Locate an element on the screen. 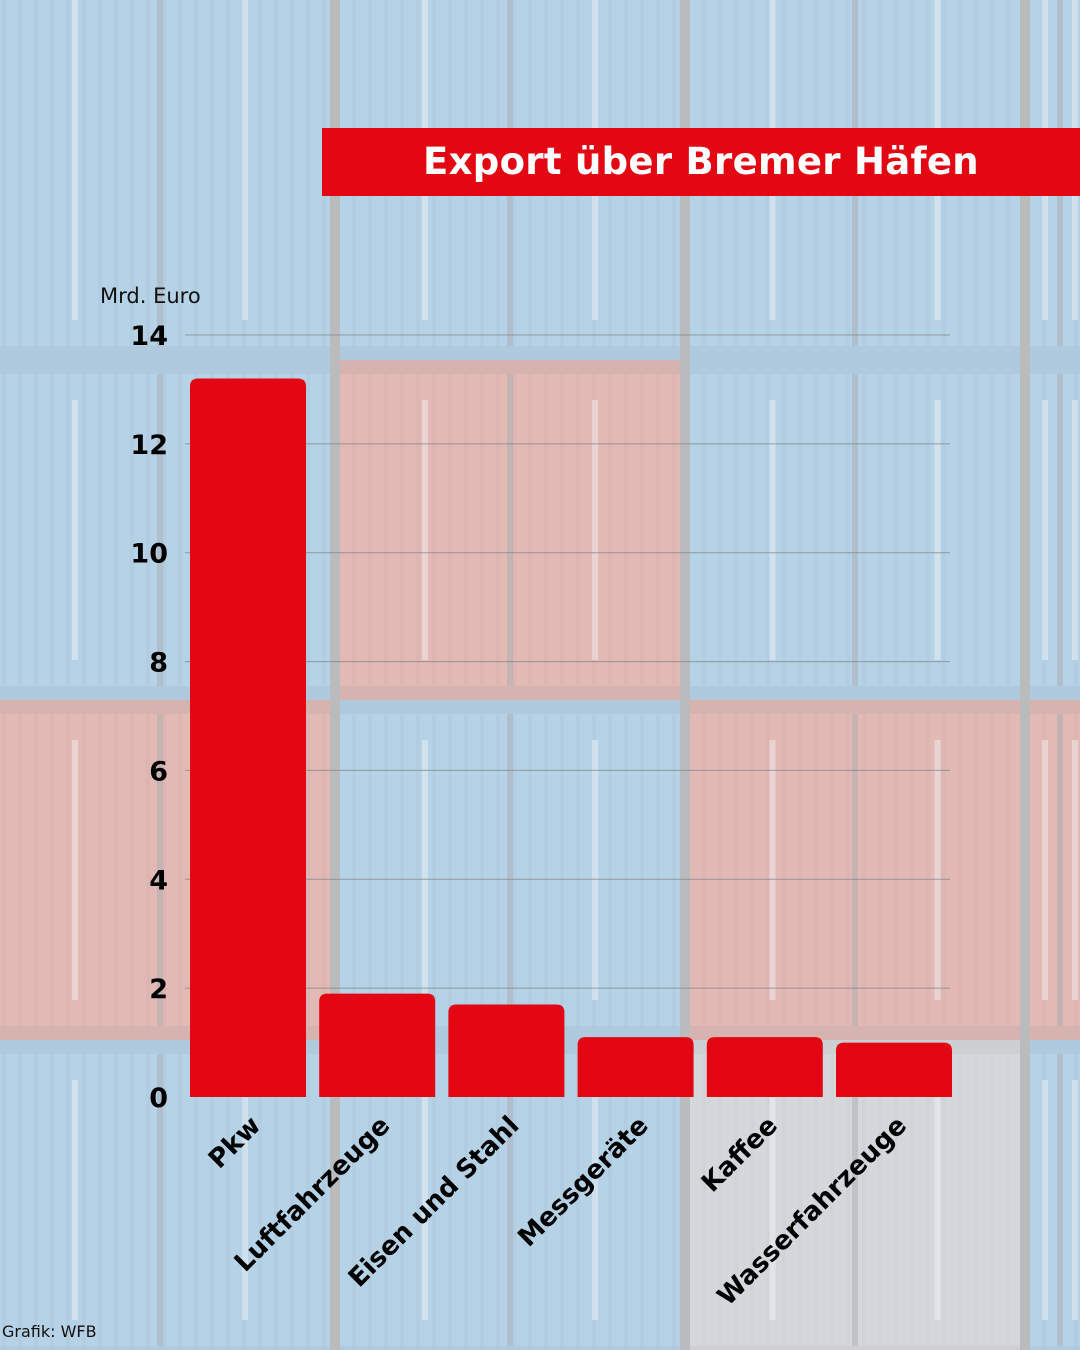 The image size is (1080, 1350). y-axis-ticks: 0 2 4 6 8 10 12 14 is located at coordinates (149, 717).